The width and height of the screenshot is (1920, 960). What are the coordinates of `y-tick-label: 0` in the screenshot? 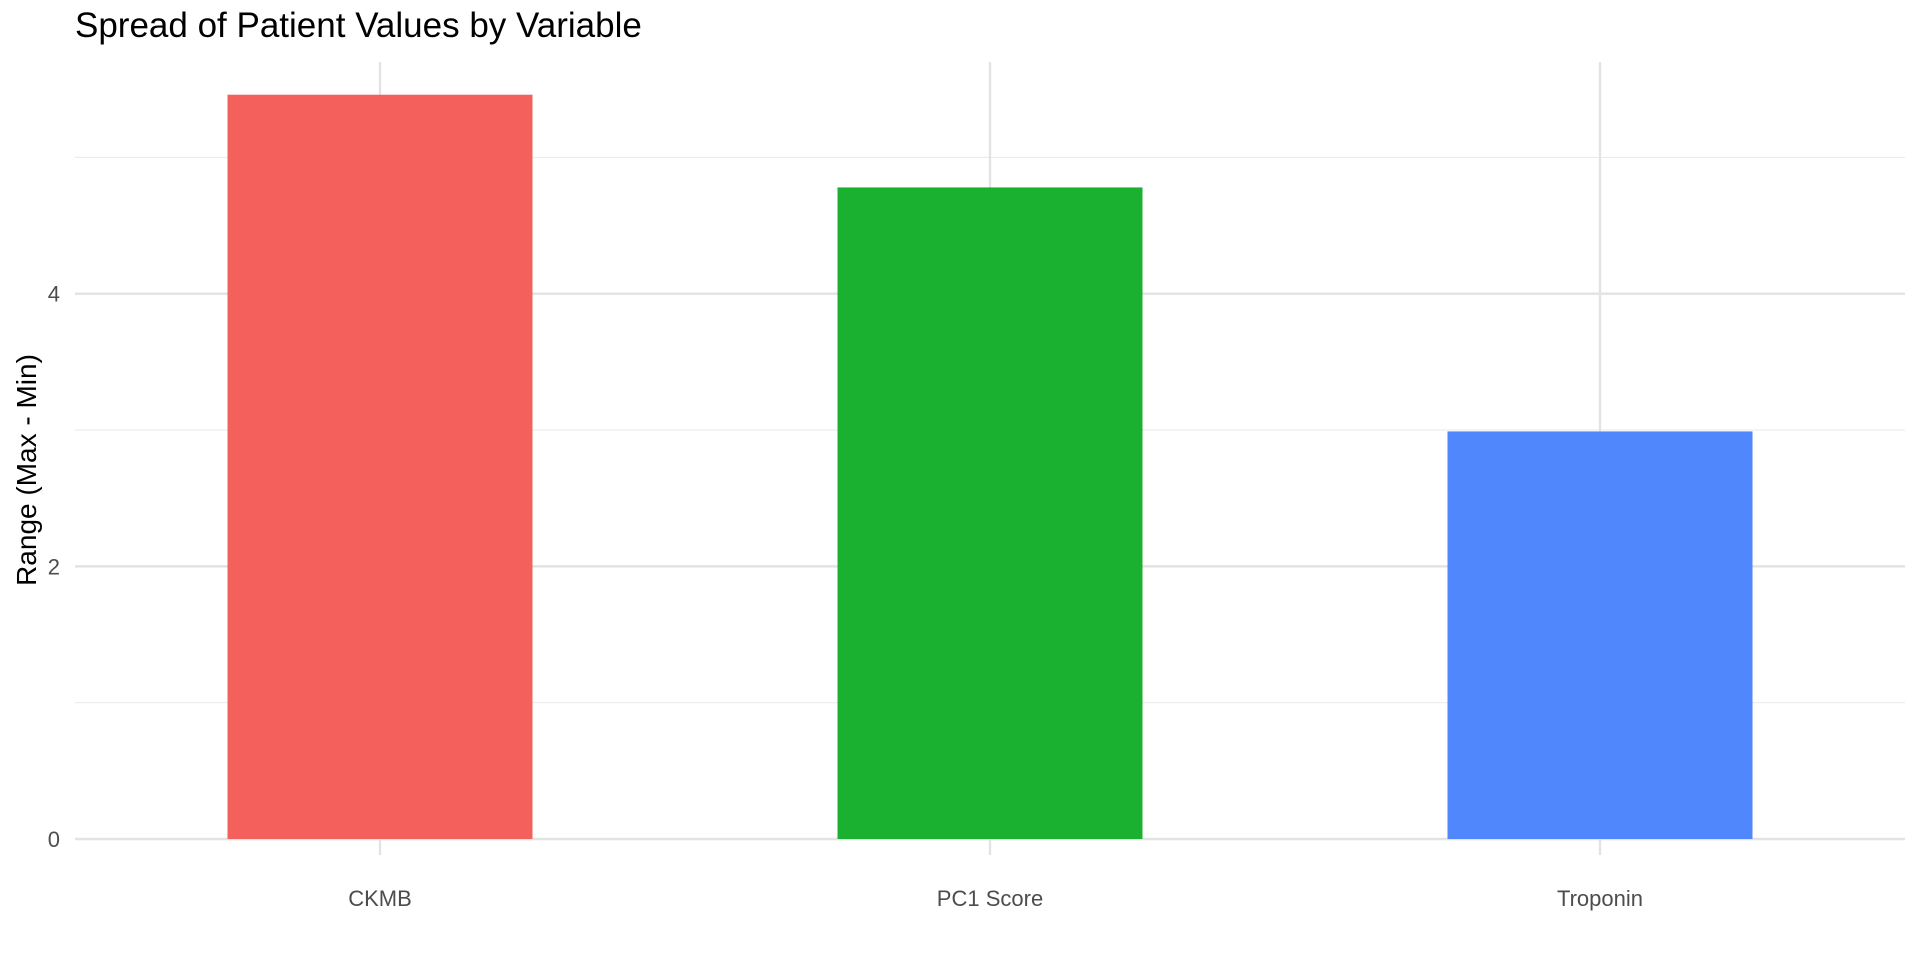 It's located at (54, 839).